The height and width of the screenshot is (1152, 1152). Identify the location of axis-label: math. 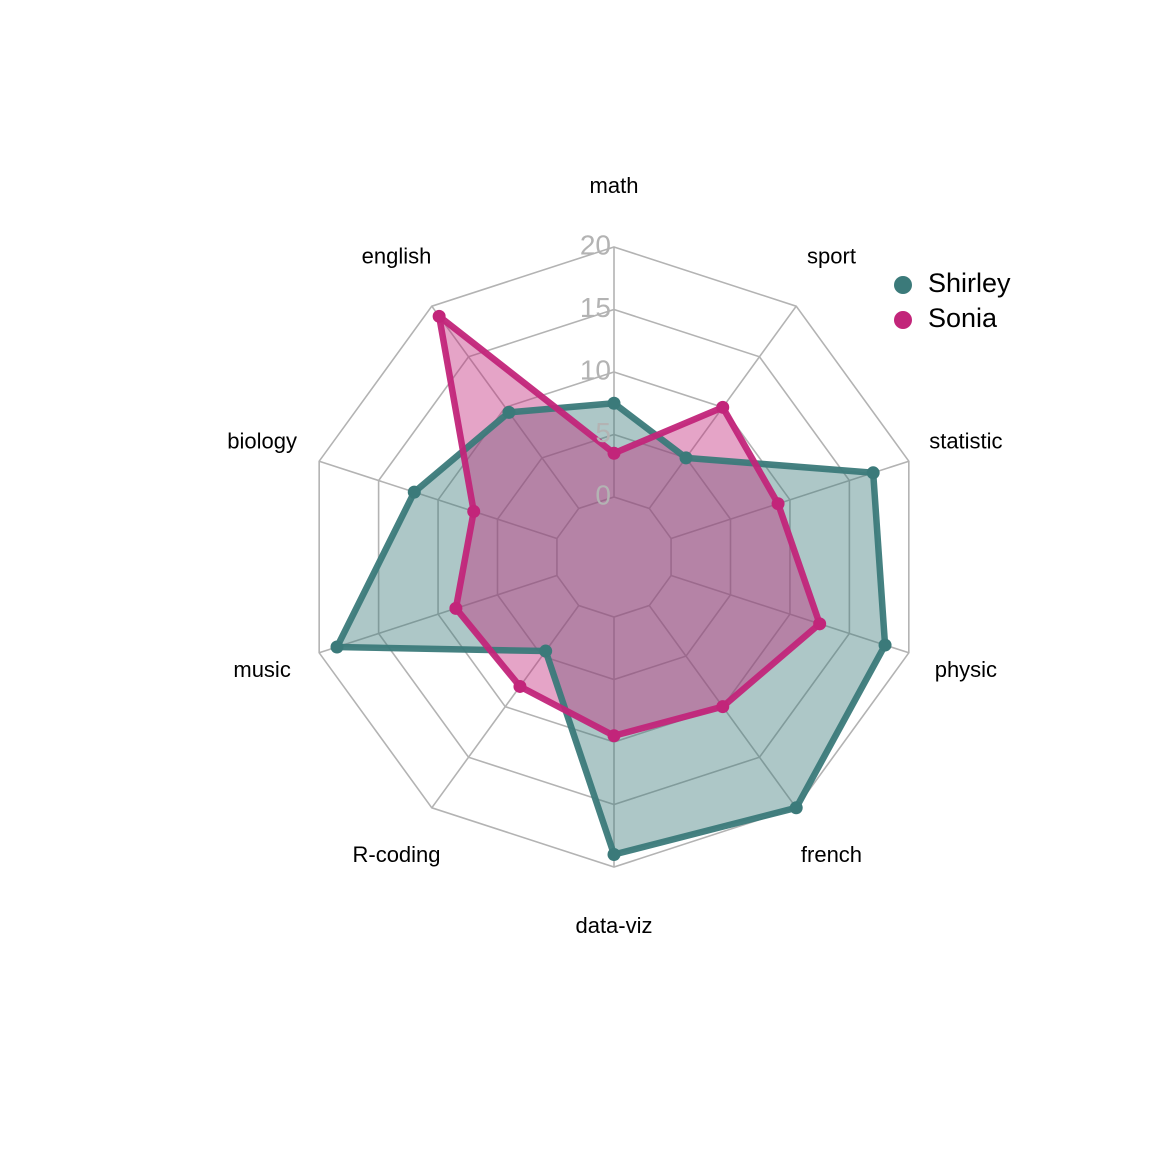
(614, 185).